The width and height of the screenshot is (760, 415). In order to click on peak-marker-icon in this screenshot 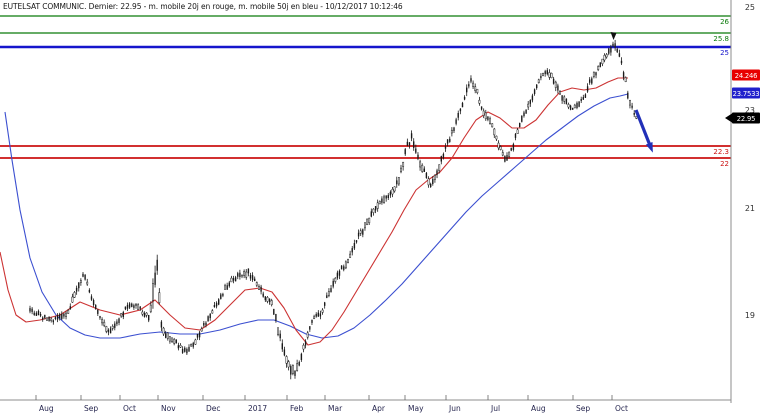, I will do `click(613, 36)`.